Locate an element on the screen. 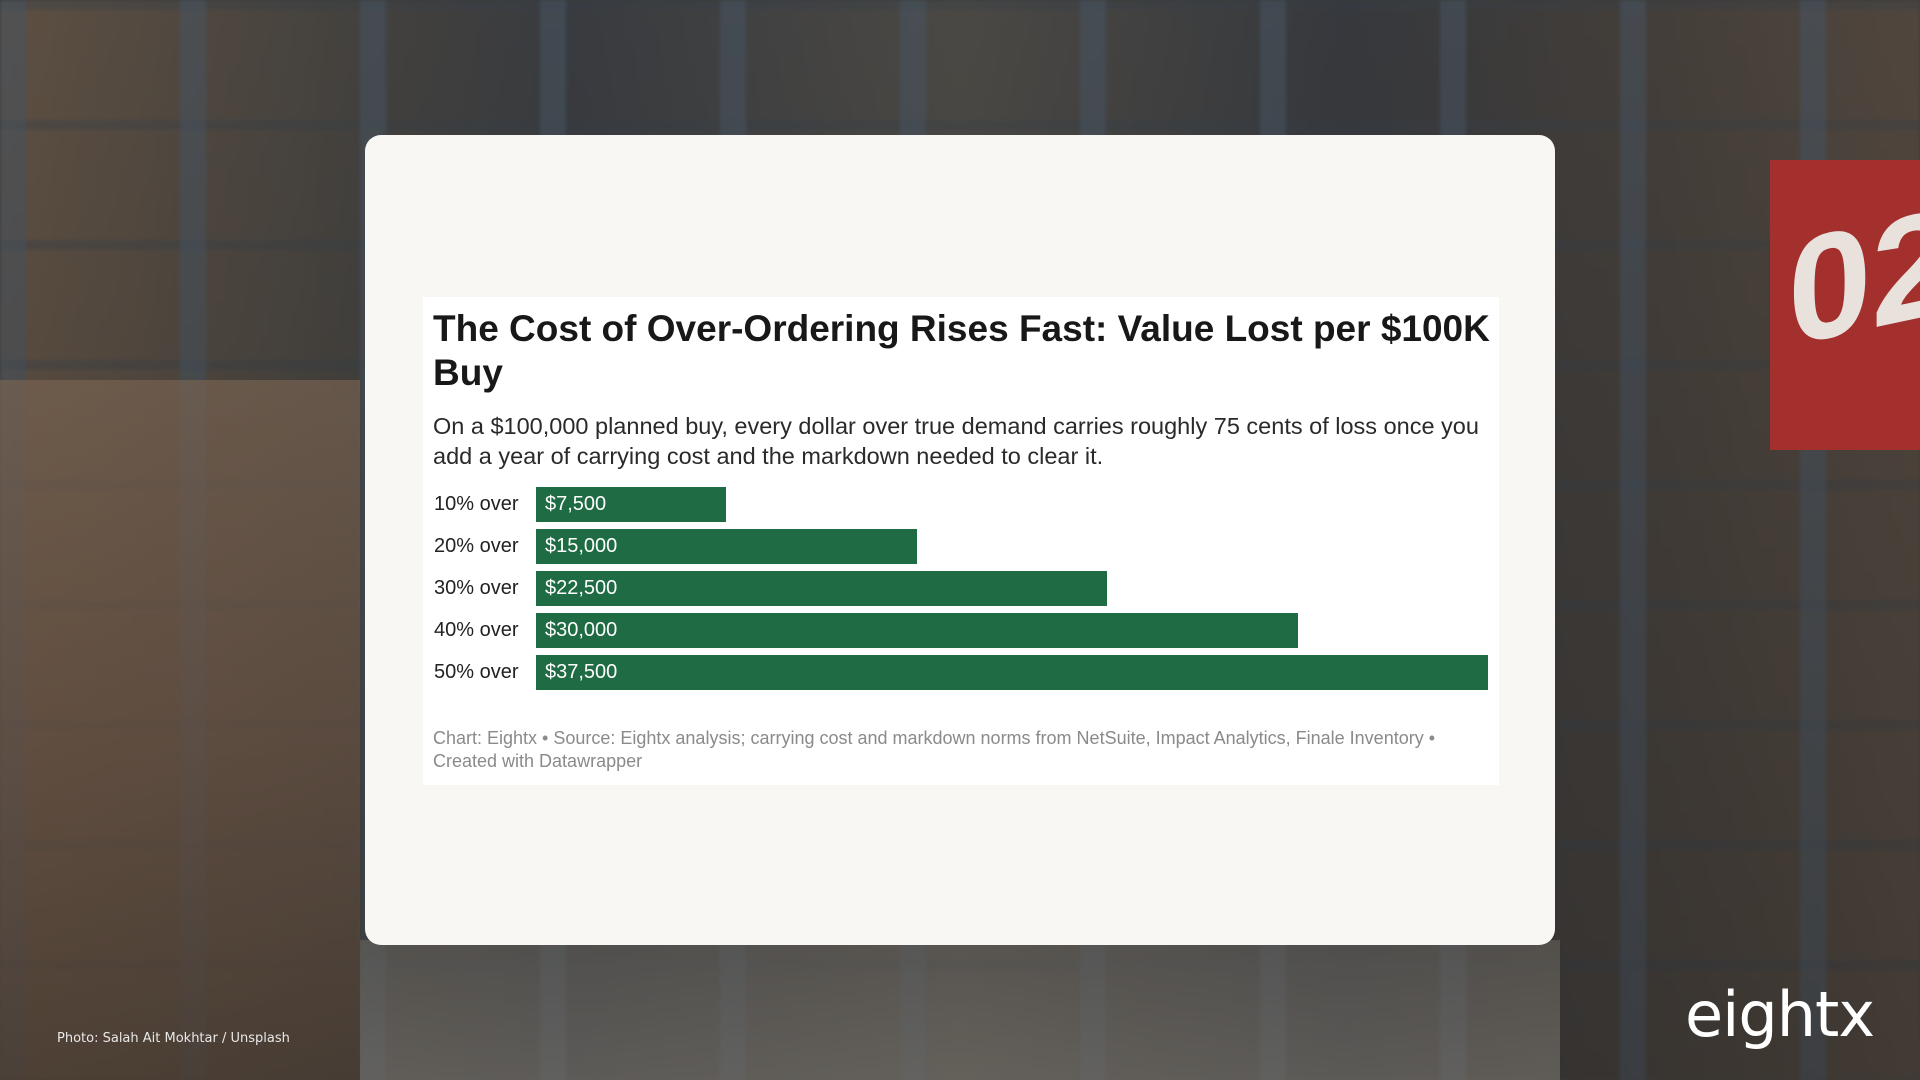  bar-row: 50% over $37,500 is located at coordinates (961, 672).